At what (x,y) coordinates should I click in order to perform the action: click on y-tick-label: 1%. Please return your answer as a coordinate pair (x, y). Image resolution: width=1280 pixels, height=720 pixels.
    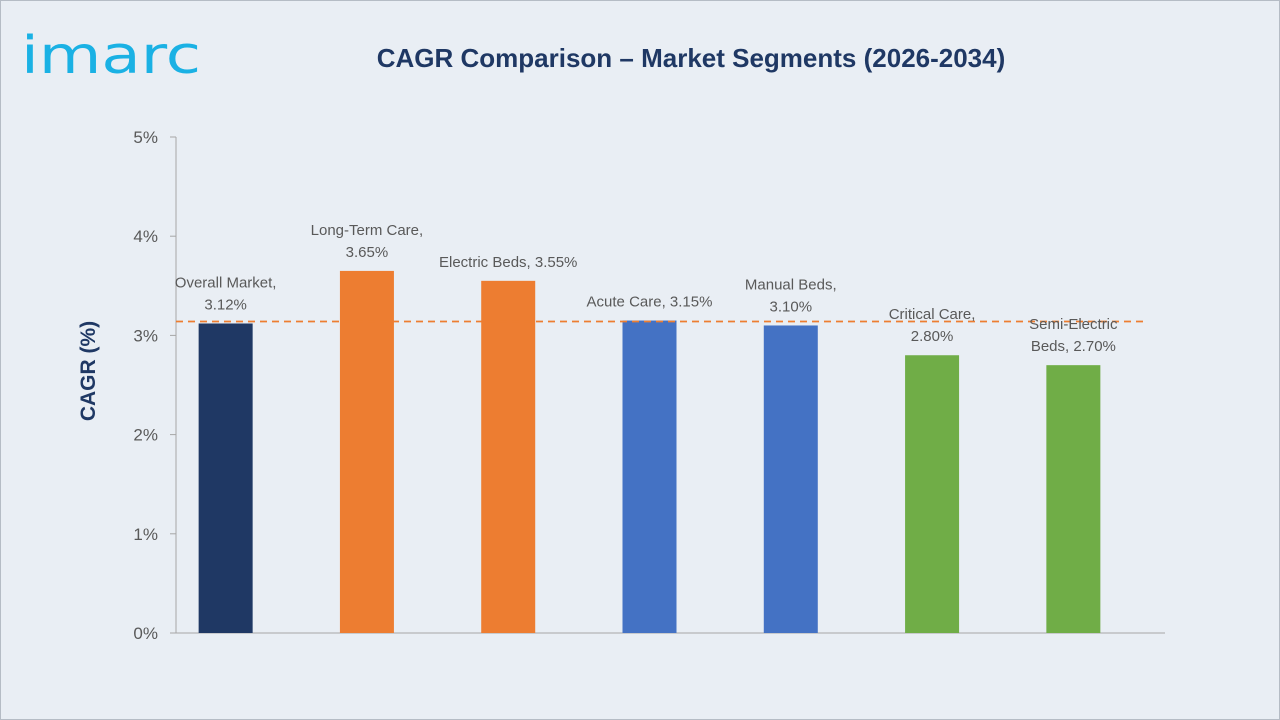
    Looking at the image, I should click on (145, 534).